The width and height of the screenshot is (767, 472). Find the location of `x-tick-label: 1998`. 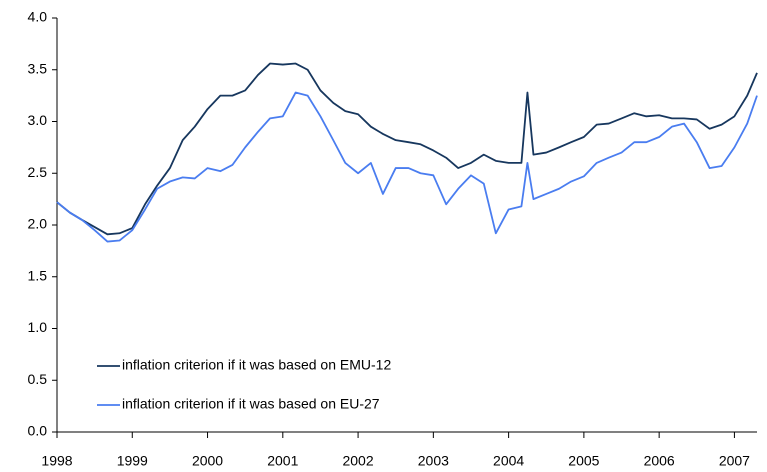

x-tick-label: 1998 is located at coordinates (56, 461).